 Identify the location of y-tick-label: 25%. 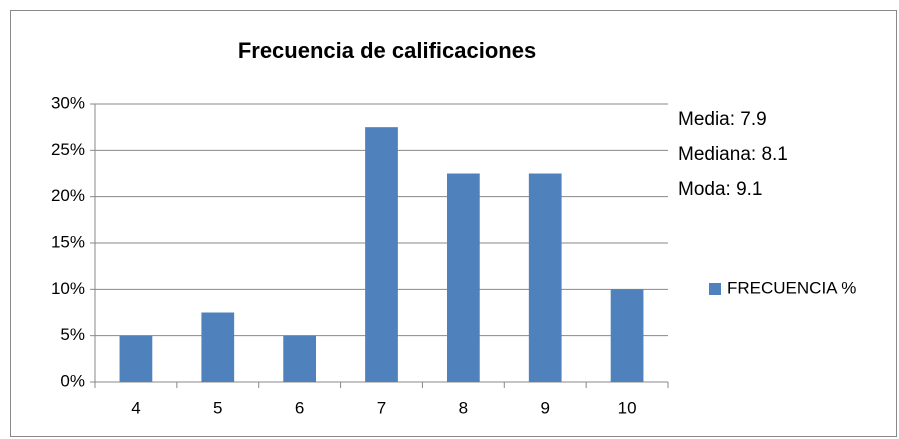
(68, 149).